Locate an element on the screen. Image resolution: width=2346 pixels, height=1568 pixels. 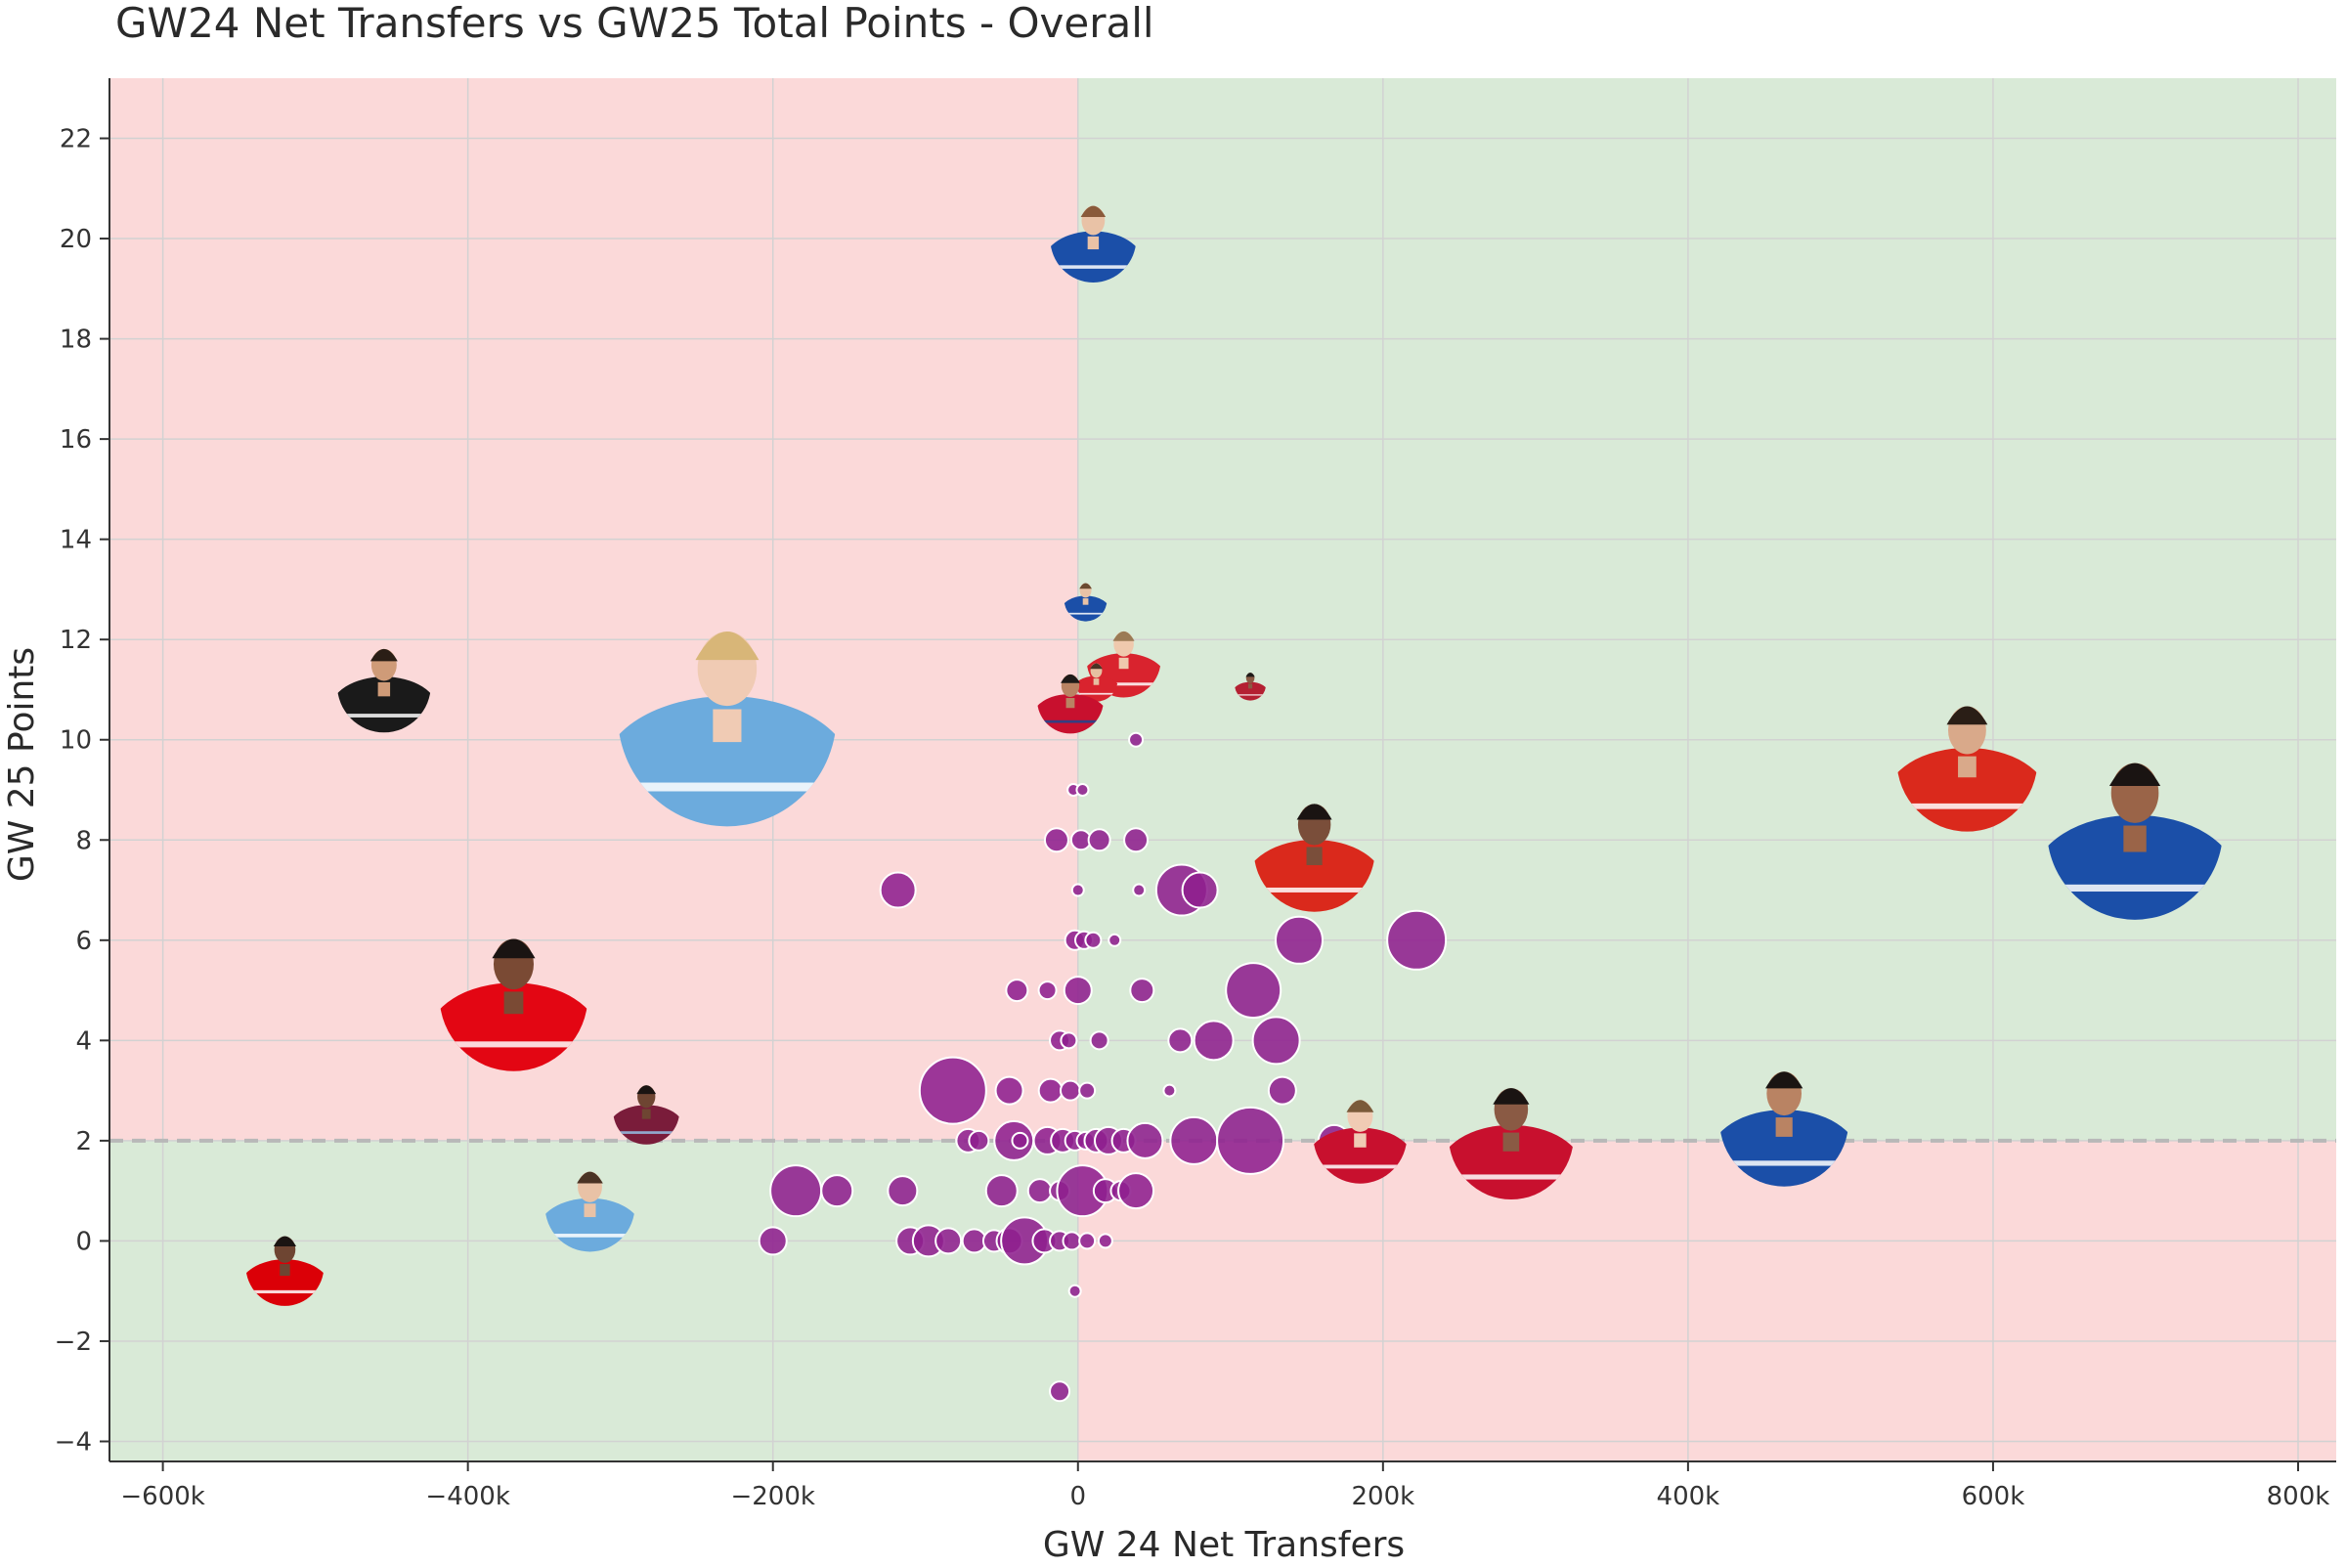
x-tick-label: 0 is located at coordinates (1078, 1497).